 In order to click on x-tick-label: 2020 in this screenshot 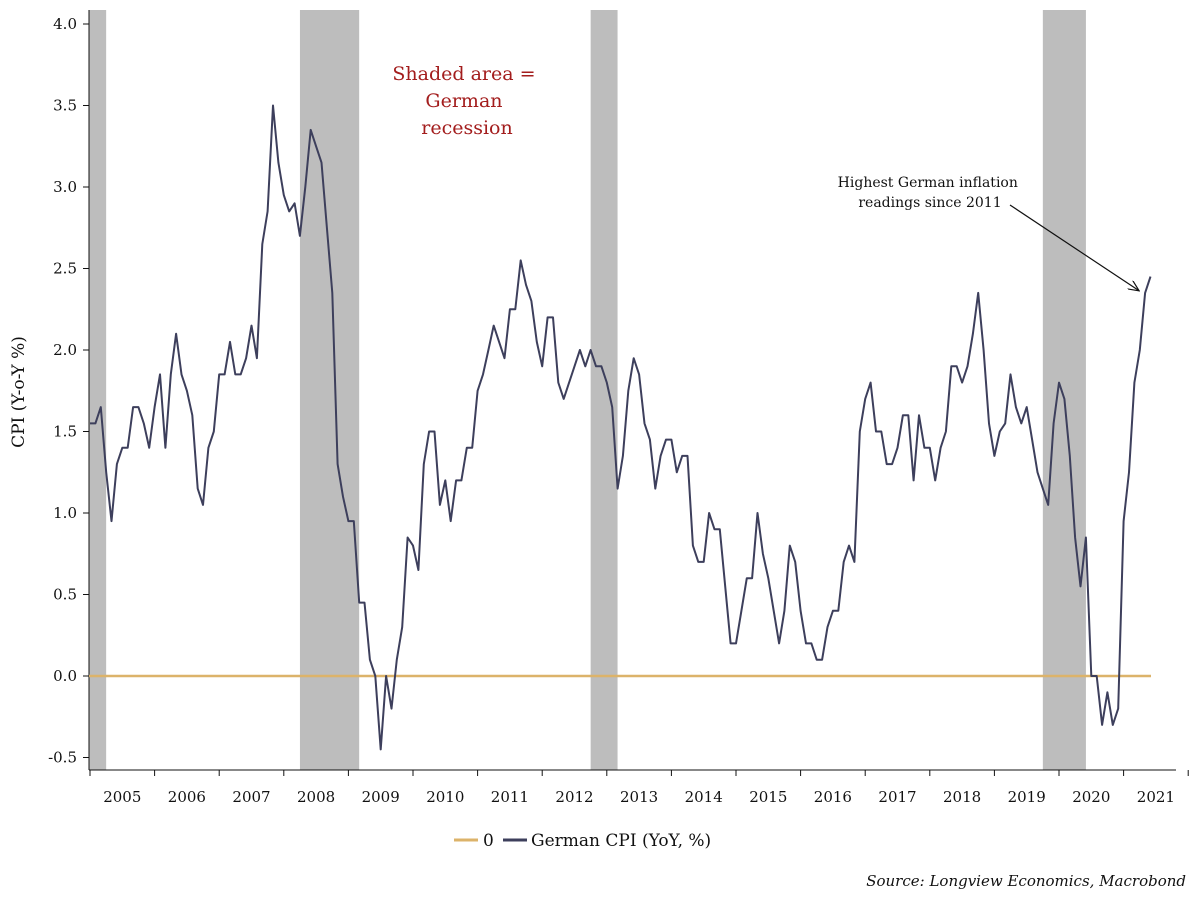, I will do `click(1091, 797)`.